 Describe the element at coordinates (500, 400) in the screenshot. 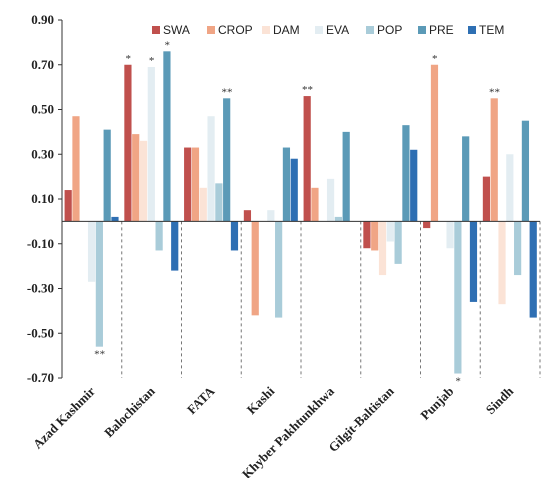

I see `x-tick-label: Sindh` at that location.